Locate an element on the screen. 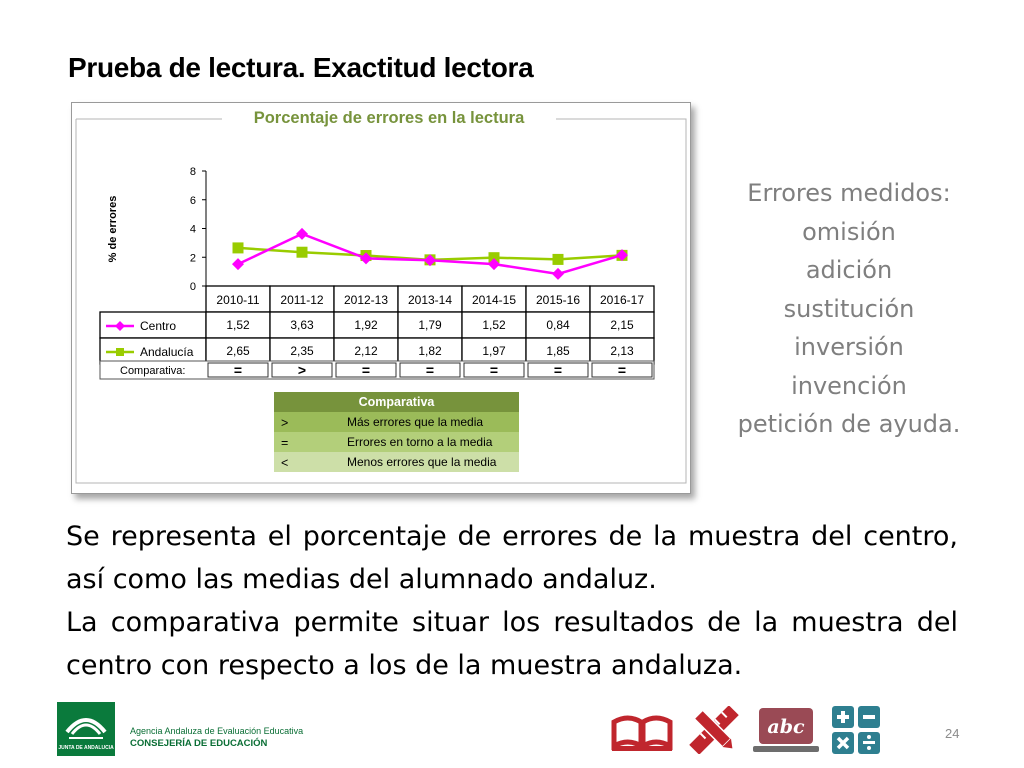  legend-symbol: > is located at coordinates (284, 423).